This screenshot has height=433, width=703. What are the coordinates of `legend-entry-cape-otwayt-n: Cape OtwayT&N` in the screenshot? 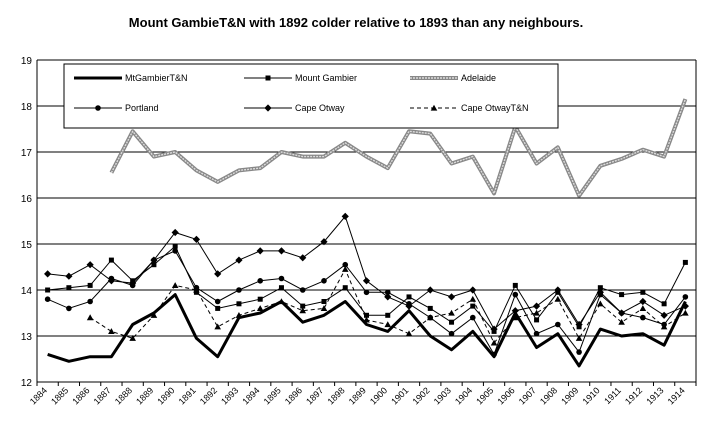 It's located at (469, 108).